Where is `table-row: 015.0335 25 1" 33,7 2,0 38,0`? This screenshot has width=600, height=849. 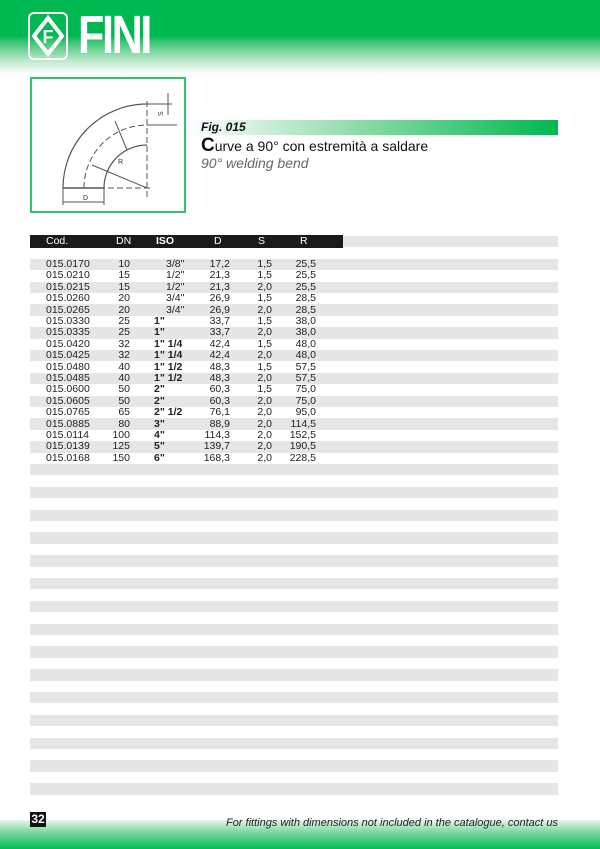
table-row: 015.0335 25 1" 33,7 2,0 38,0 is located at coordinates (300, 332).